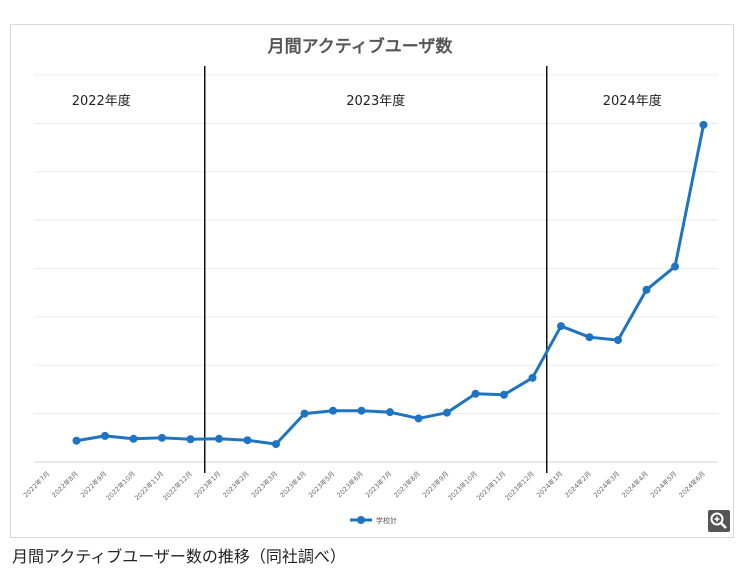 Image resolution: width=744 pixels, height=582 pixels. I want to click on x-tick-label: 2023年11月, so click(490, 485).